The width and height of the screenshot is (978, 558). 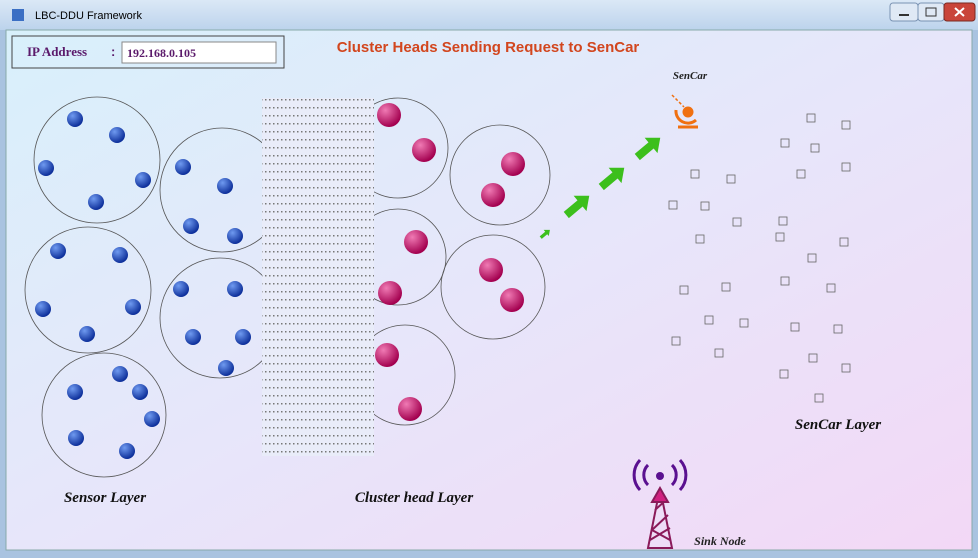 What do you see at coordinates (720, 541) in the screenshot?
I see `sink-label: Sink Node` at bounding box center [720, 541].